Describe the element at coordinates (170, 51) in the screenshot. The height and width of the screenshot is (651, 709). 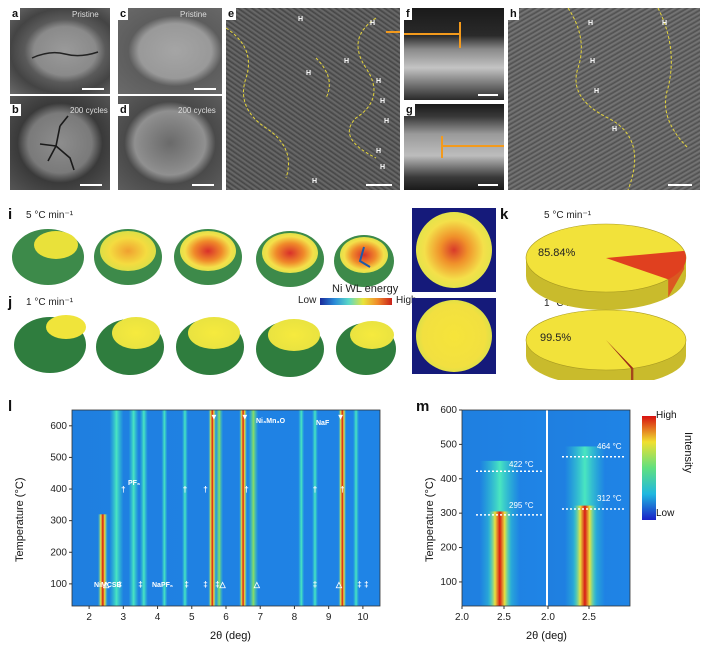
I see `image-c` at that location.